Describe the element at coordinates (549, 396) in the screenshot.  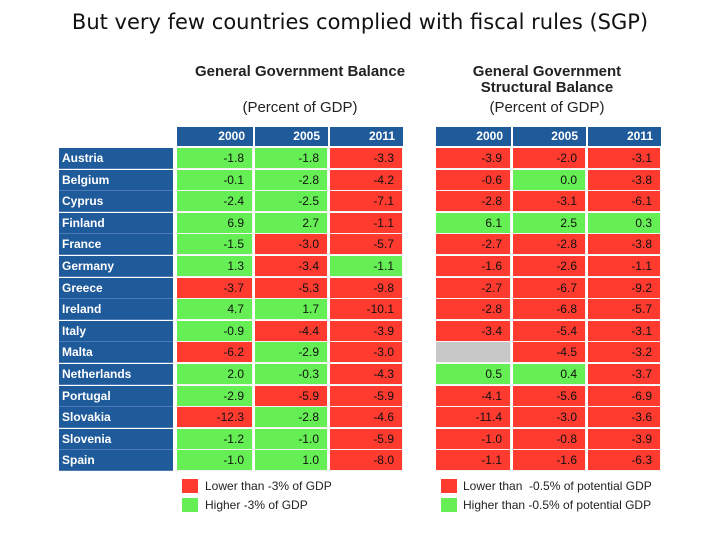
I see `data-cell: -5.6` at that location.